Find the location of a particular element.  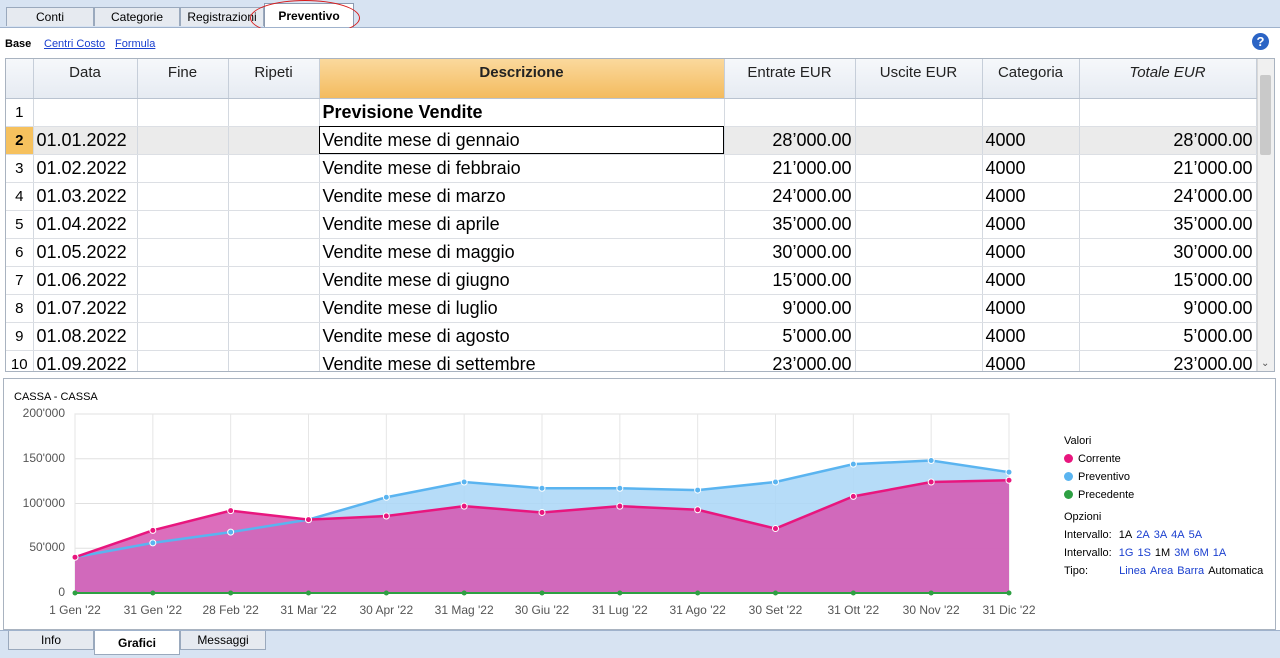

tab-registrazioni: Registrazioni is located at coordinates (222, 16).